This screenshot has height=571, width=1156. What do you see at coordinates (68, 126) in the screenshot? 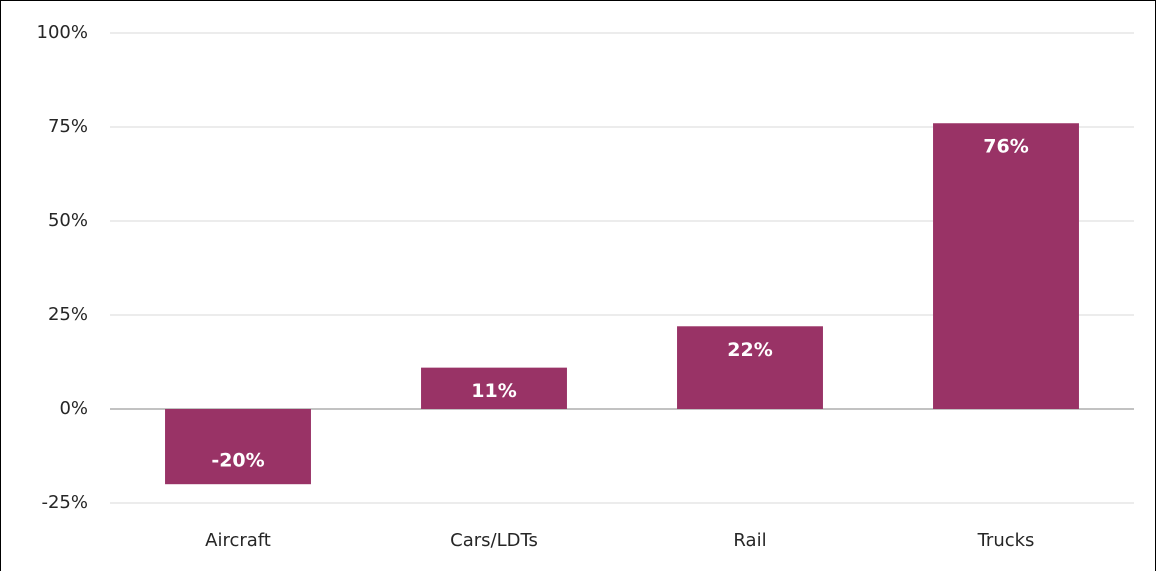
I see `y-tick-label: 75%` at bounding box center [68, 126].